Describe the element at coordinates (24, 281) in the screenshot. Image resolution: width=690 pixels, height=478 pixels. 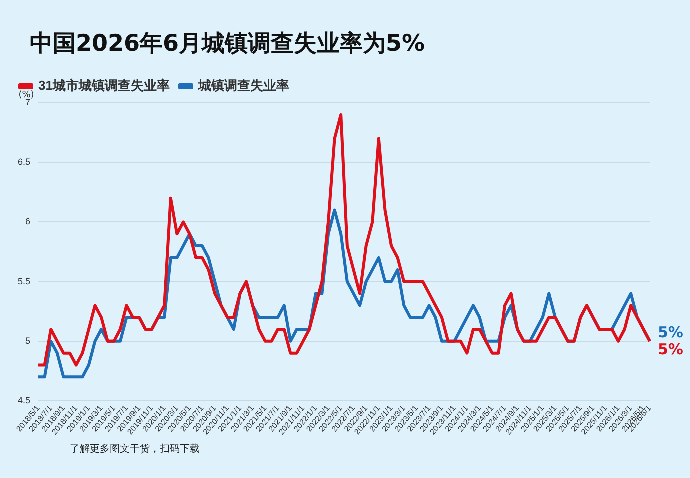
I see `y-tick-label: 5.5` at that location.